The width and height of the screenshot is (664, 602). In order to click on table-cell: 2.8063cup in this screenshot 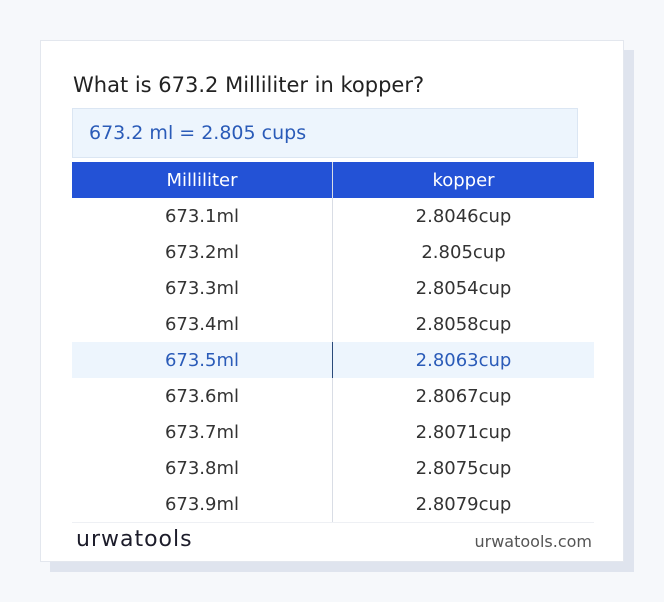, I will do `click(463, 360)`.